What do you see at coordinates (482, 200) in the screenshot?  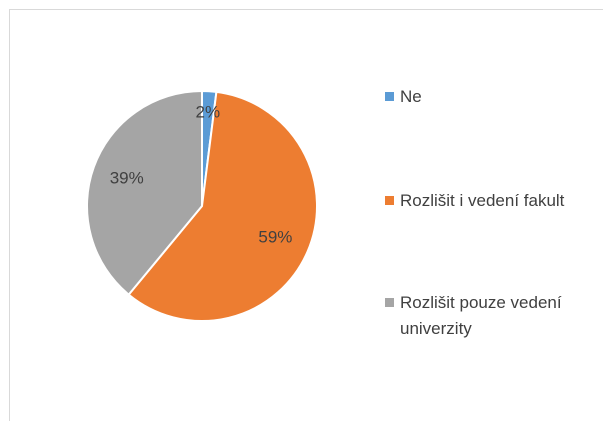 I see `legend-label: Rozlišit i vedení fakult` at bounding box center [482, 200].